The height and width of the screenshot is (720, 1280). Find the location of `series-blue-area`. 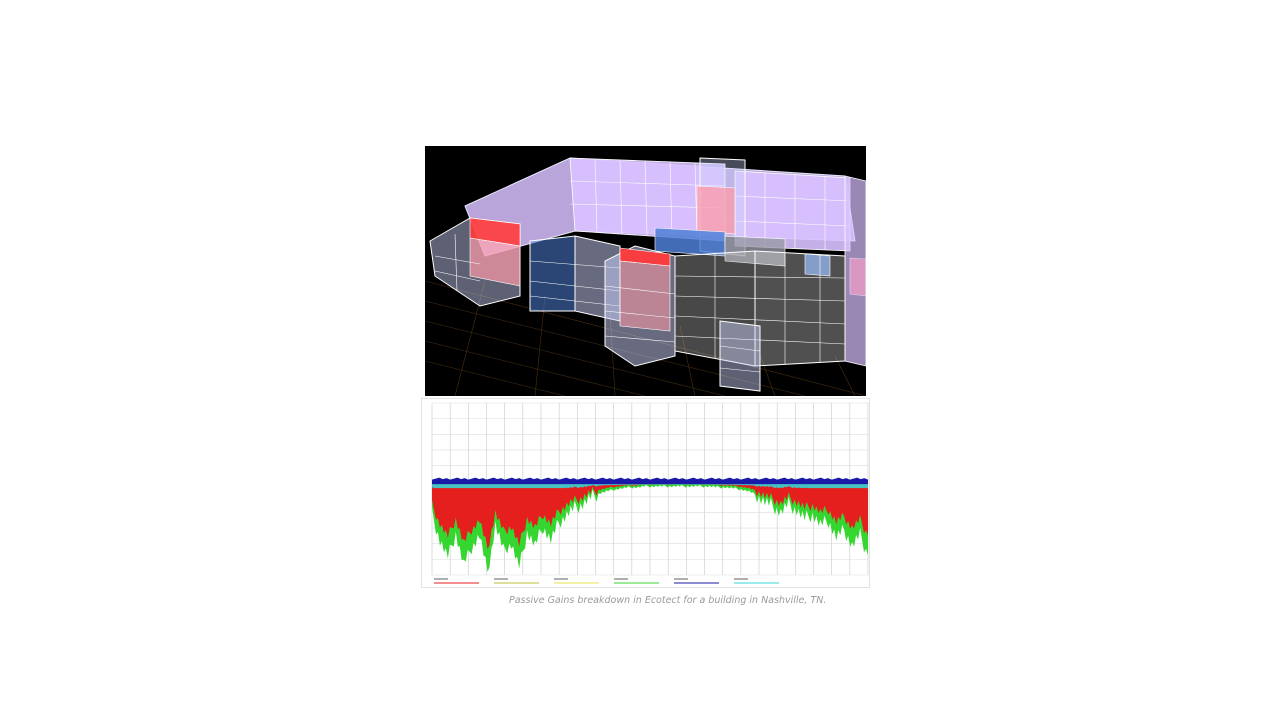

series-blue-area is located at coordinates (650, 481).